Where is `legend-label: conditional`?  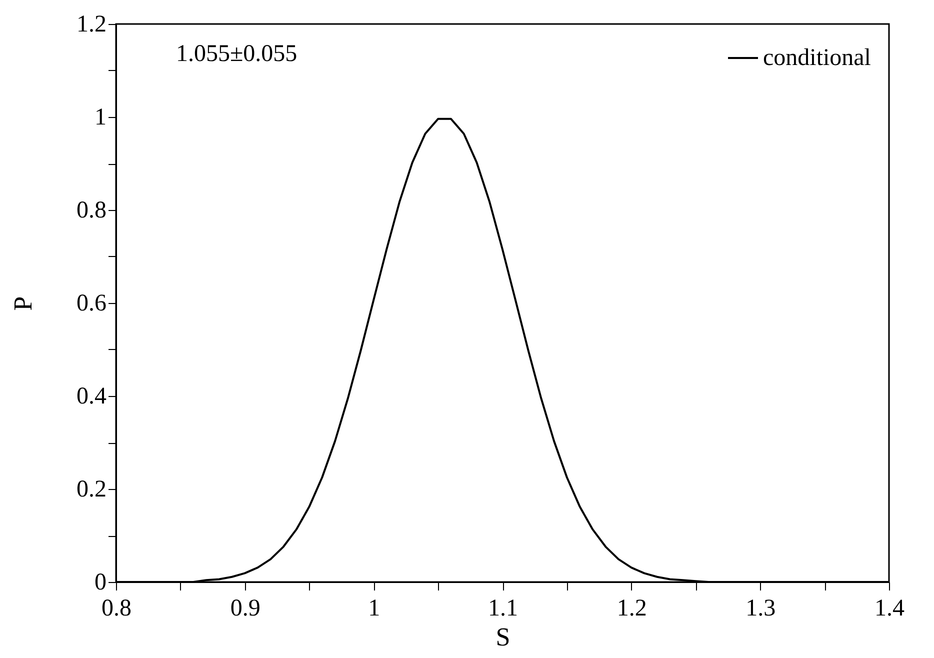 legend-label: conditional is located at coordinates (817, 58).